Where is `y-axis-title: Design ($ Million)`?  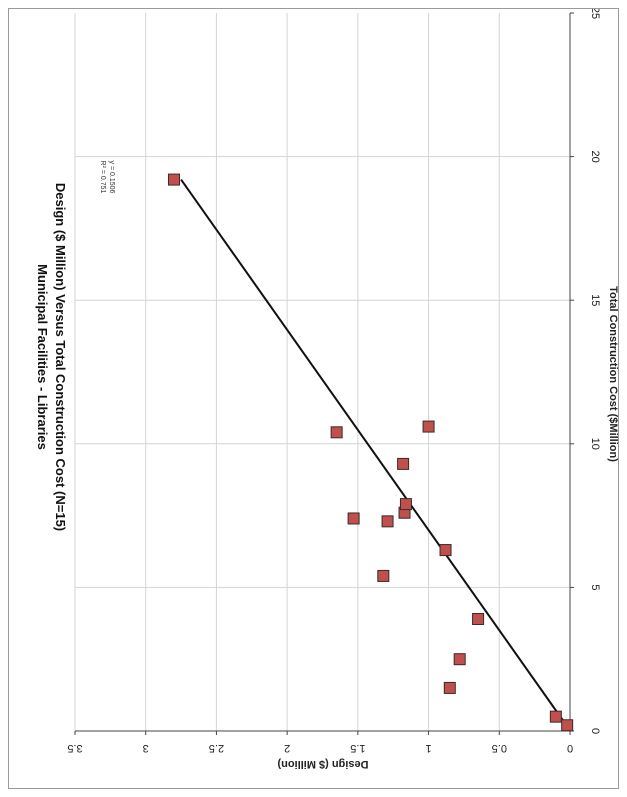 y-axis-title: Design ($ Million) is located at coordinates (322, 764).